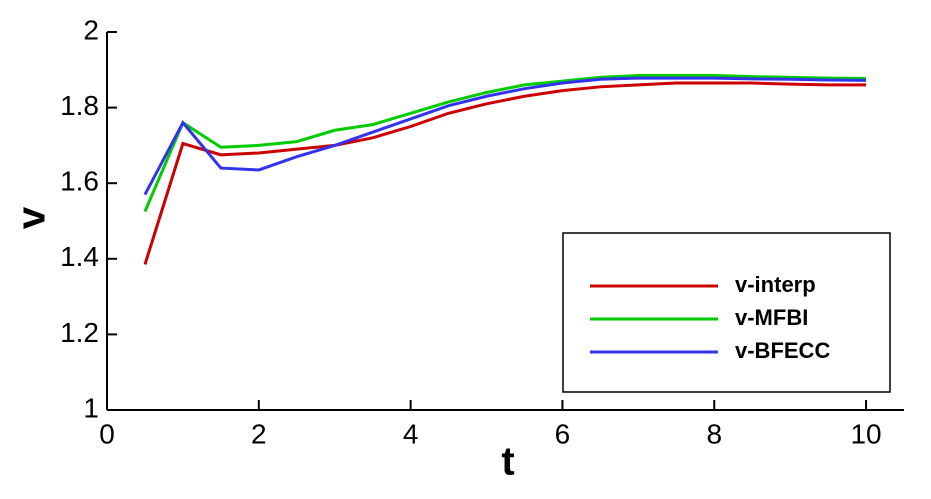 This screenshot has height=499, width=931. What do you see at coordinates (775, 284) in the screenshot?
I see `legend-label: v-interp` at bounding box center [775, 284].